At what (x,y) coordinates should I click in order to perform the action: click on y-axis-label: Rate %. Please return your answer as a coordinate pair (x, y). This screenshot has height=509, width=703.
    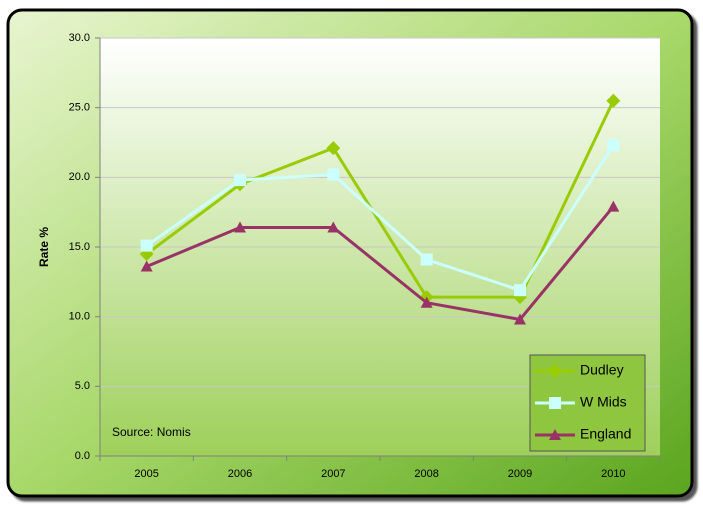
    Looking at the image, I should click on (44, 247).